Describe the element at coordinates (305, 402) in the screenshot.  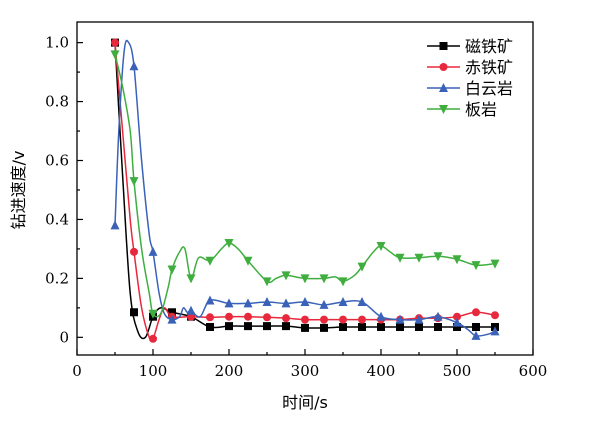
I see `x-axis-title: 时间/s` at that location.